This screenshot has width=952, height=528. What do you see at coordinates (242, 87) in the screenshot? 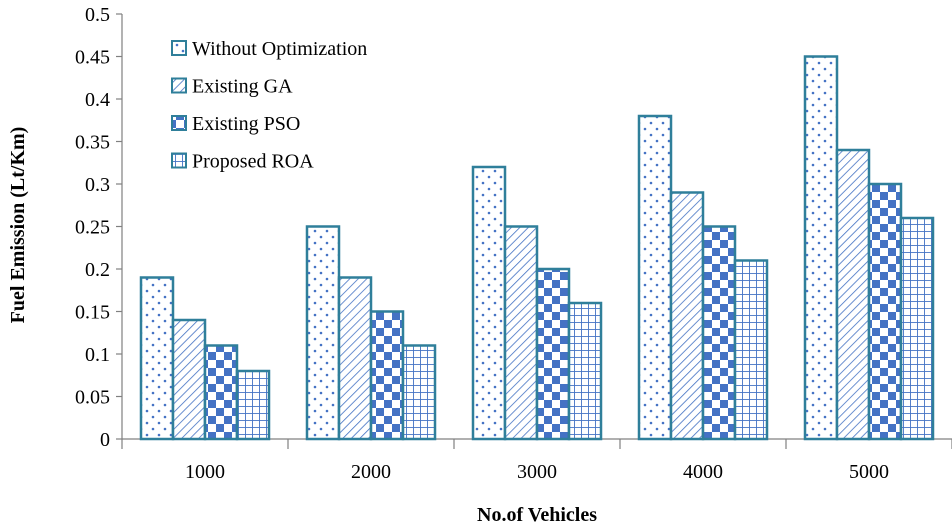
I see `legend-label: Existing GA` at bounding box center [242, 87].